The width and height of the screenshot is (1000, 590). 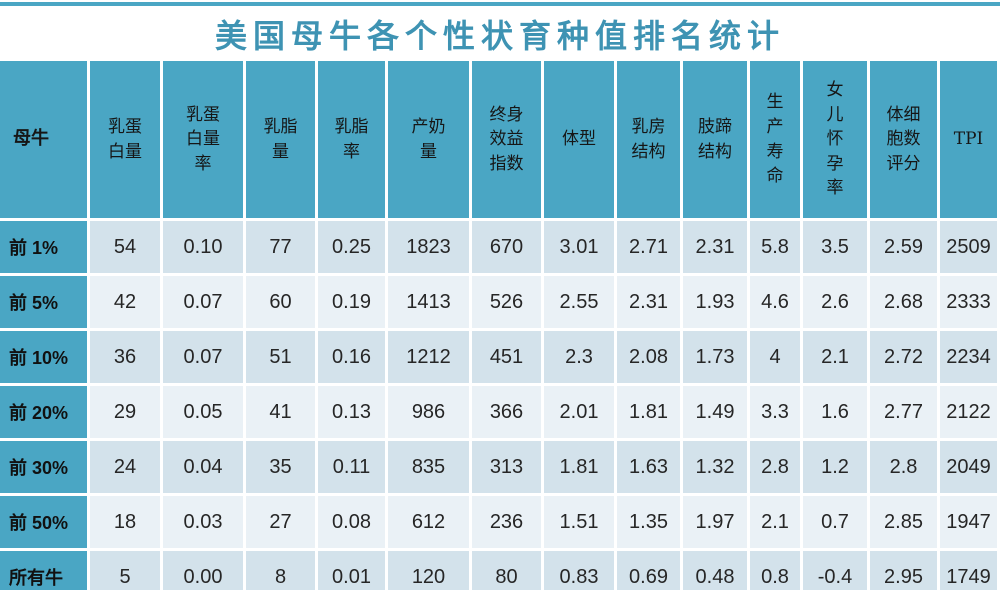 I want to click on data-cell: 0.11, so click(x=351, y=467).